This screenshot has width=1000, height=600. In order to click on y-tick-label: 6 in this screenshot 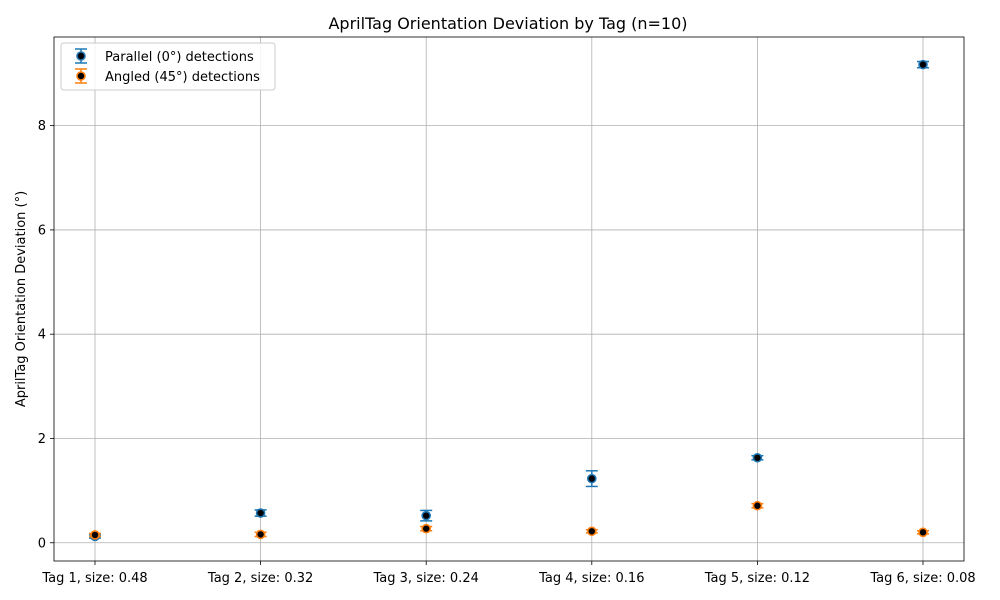, I will do `click(42, 230)`.